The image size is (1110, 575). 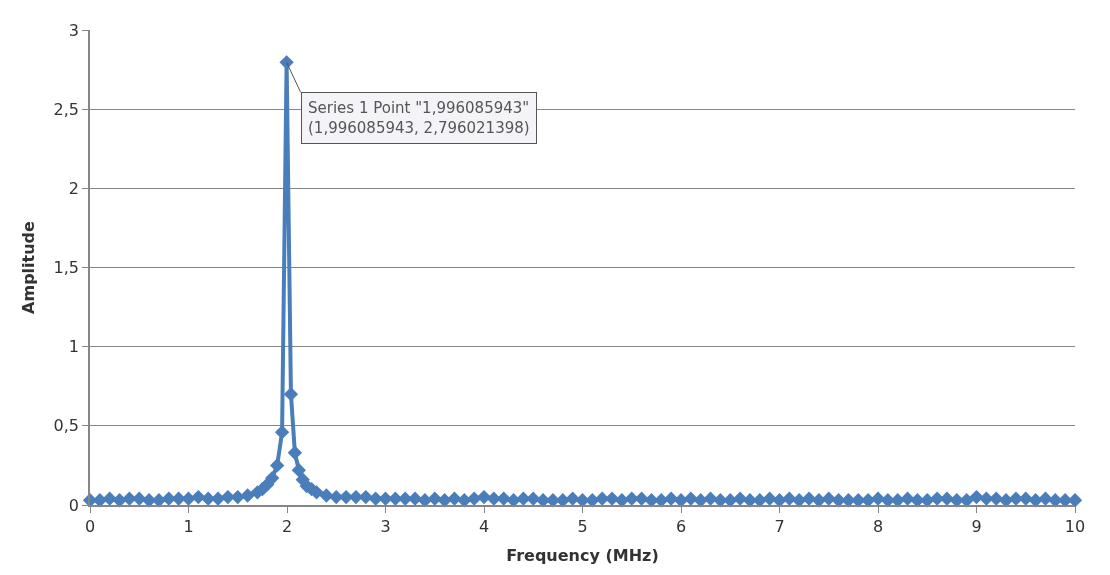 What do you see at coordinates (74, 505) in the screenshot?
I see `y-tick-label: 0` at bounding box center [74, 505].